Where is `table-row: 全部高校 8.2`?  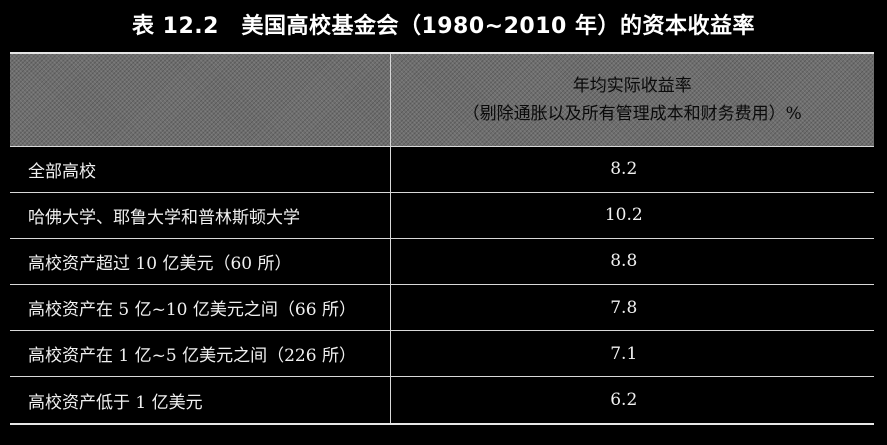 table-row: 全部高校 8.2 is located at coordinates (442, 169).